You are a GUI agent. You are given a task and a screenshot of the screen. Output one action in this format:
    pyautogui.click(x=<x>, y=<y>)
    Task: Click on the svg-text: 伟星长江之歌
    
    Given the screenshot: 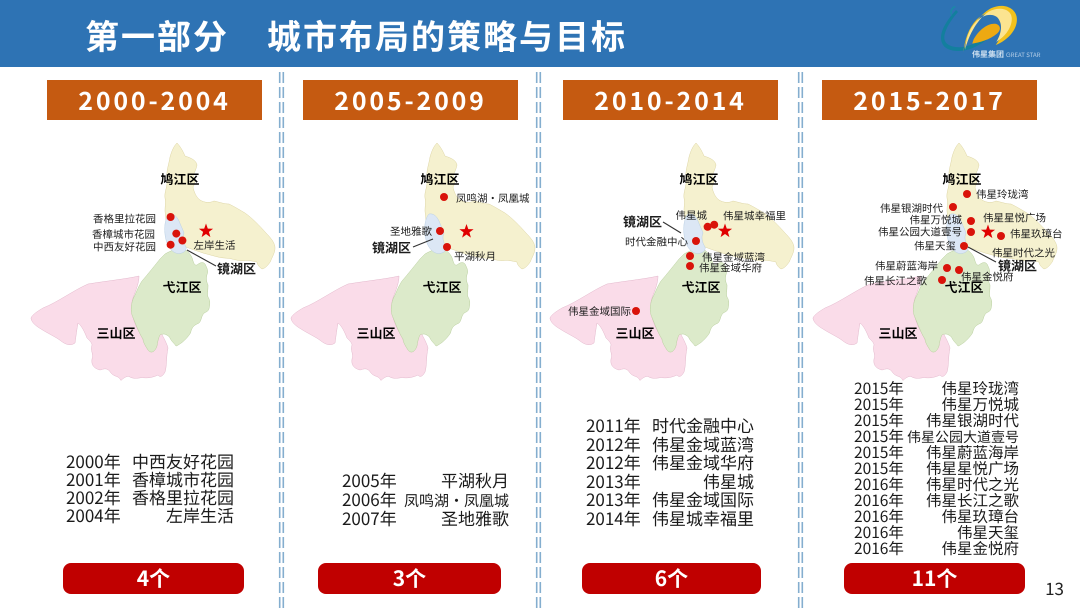 What is the action you would take?
    pyautogui.click(x=895, y=281)
    